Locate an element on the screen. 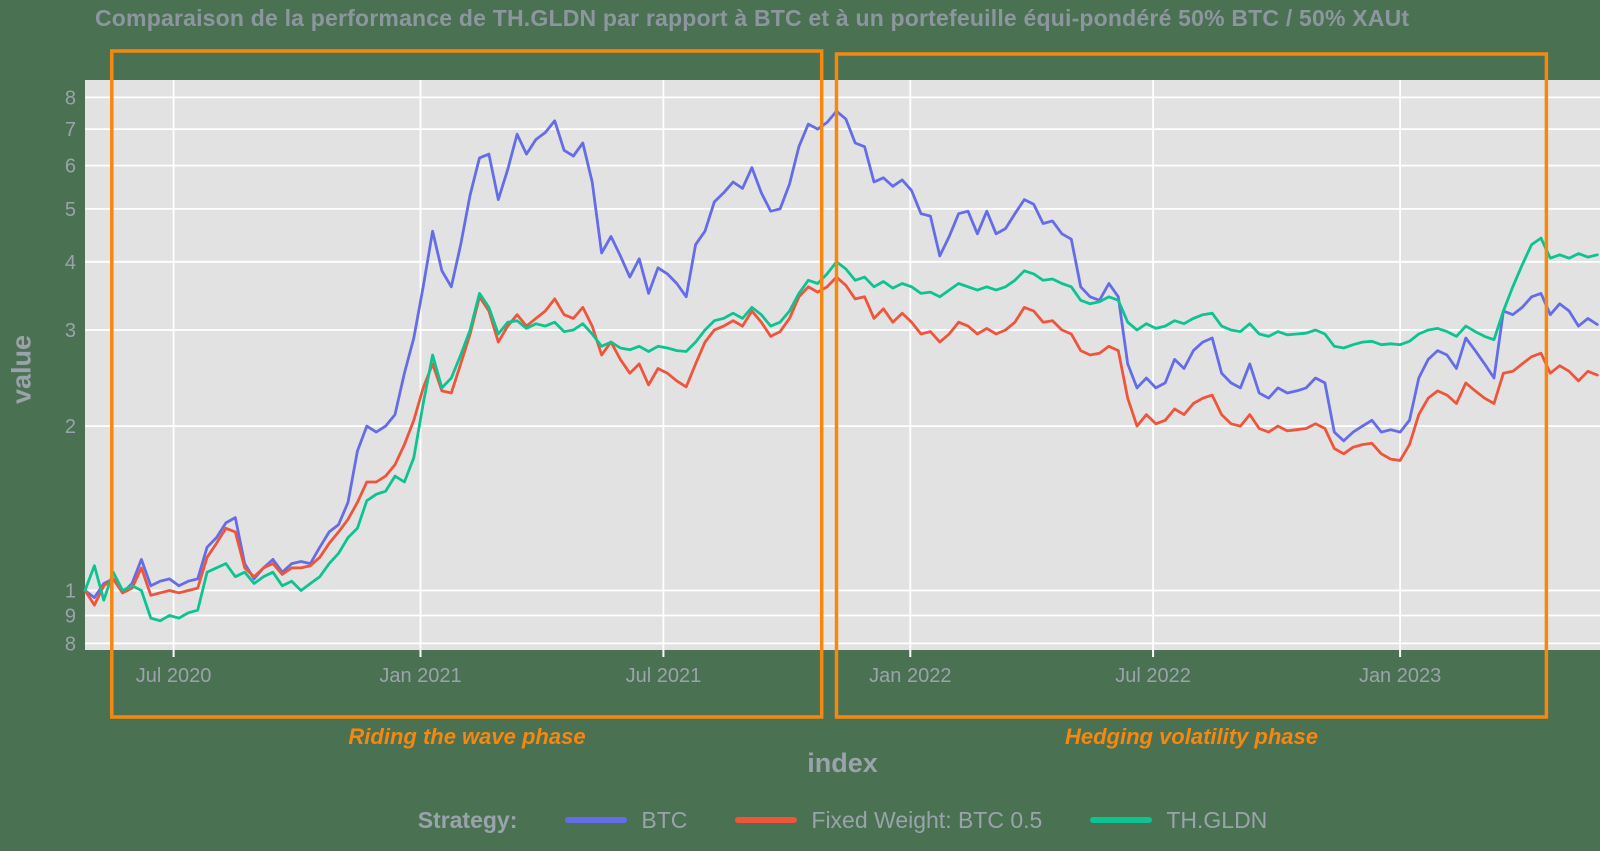 The image size is (1600, 851). y-tick-label: 4 is located at coordinates (70, 263).